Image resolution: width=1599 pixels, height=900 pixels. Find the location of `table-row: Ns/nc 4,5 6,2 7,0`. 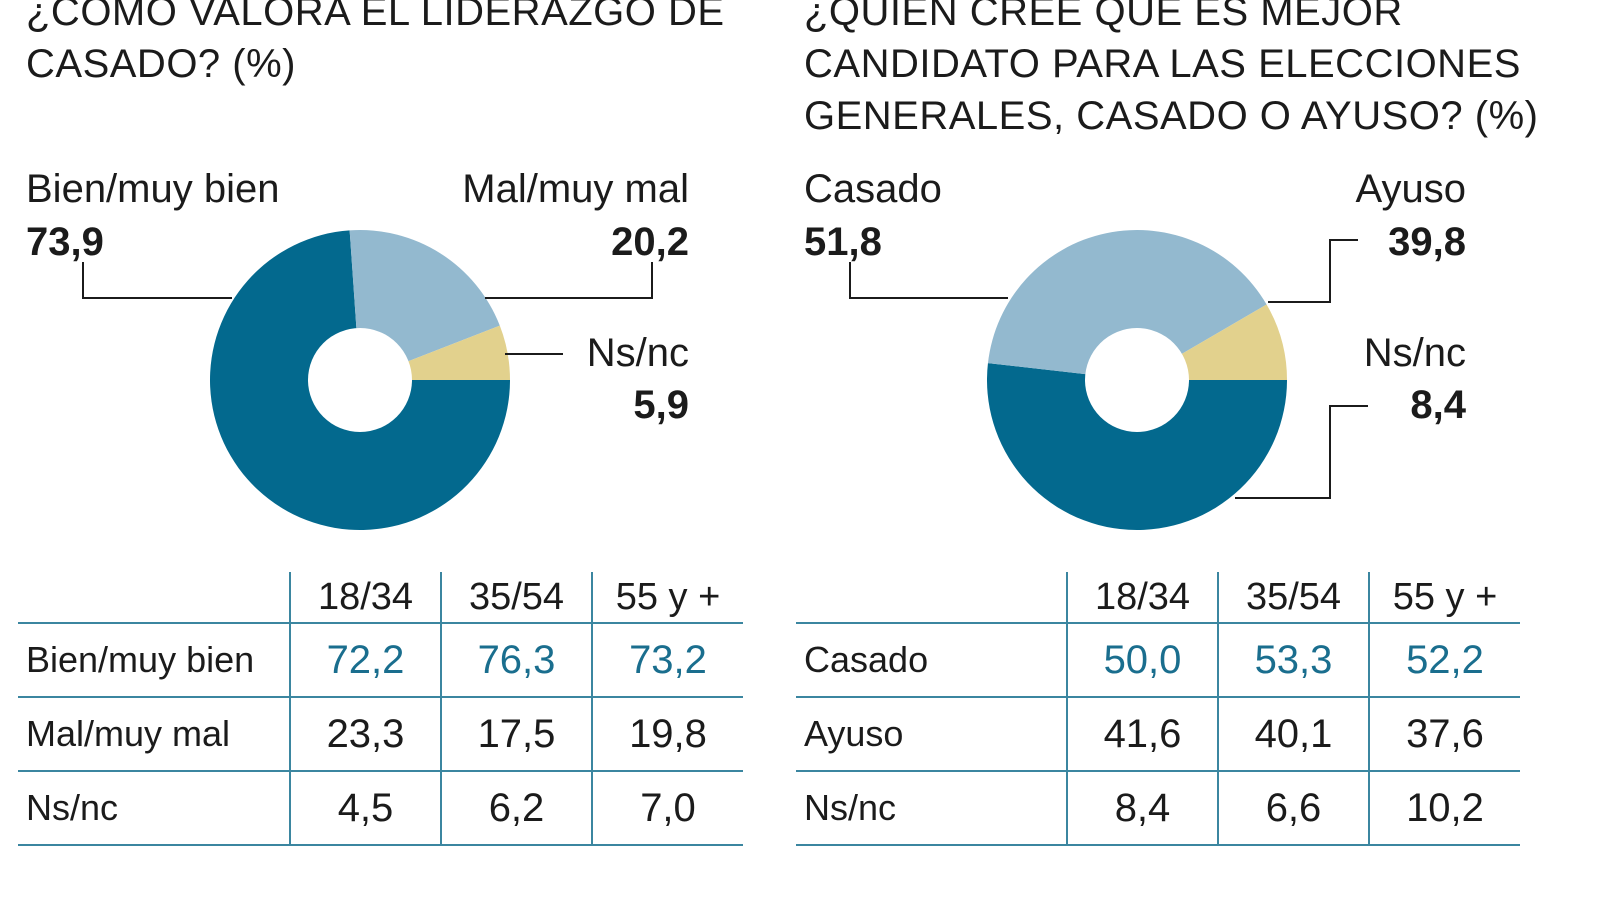

table-row: Ns/nc 4,5 6,2 7,0 is located at coordinates (380, 808).